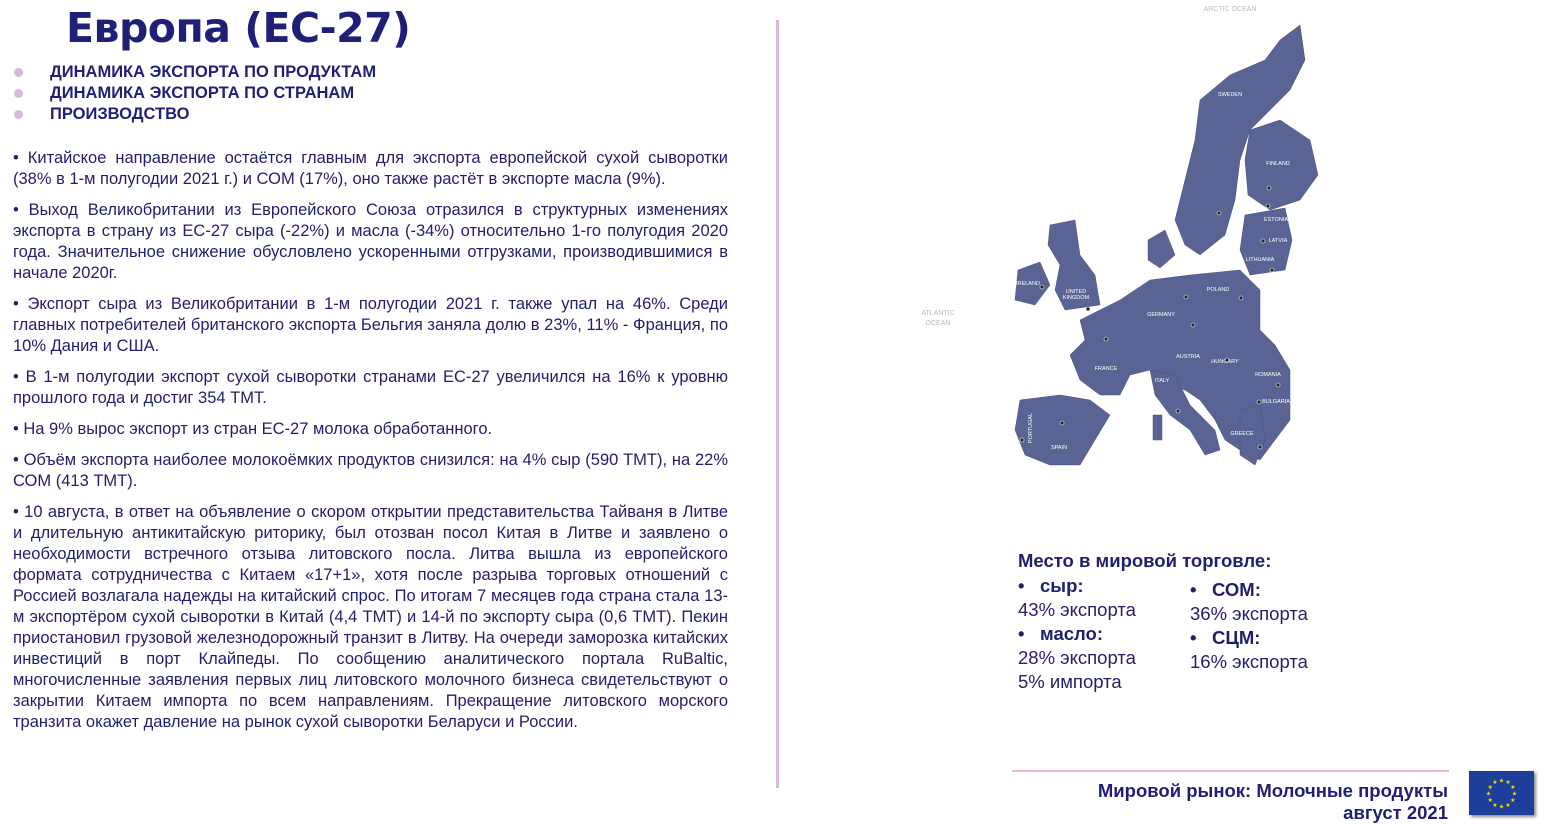 This screenshot has height=824, width=1547. Describe the element at coordinates (238, 28) in the screenshot. I see `page-title: Европа (ЕС-27)` at that location.